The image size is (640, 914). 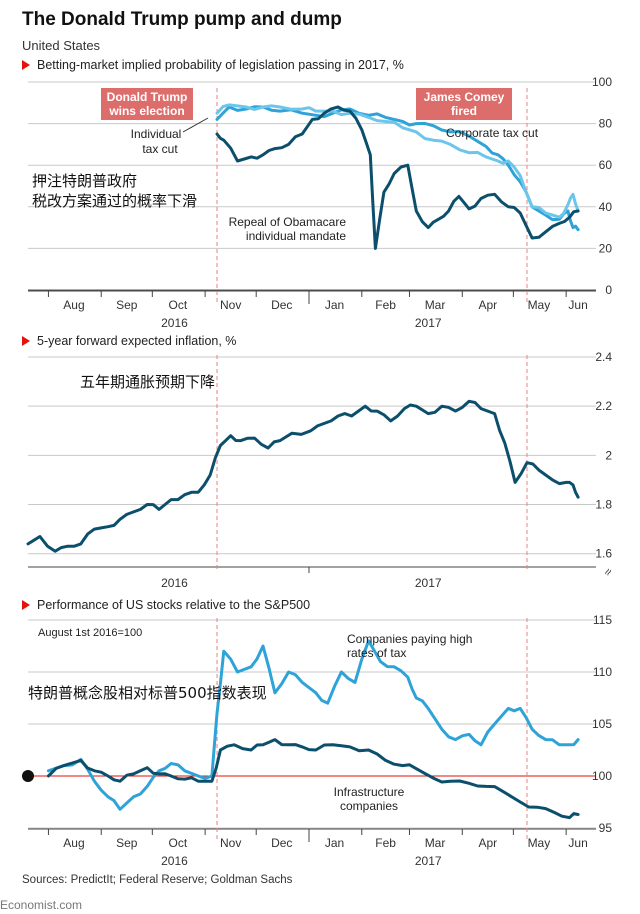 I want to click on y-tick-label: 1.6, so click(x=603, y=554).